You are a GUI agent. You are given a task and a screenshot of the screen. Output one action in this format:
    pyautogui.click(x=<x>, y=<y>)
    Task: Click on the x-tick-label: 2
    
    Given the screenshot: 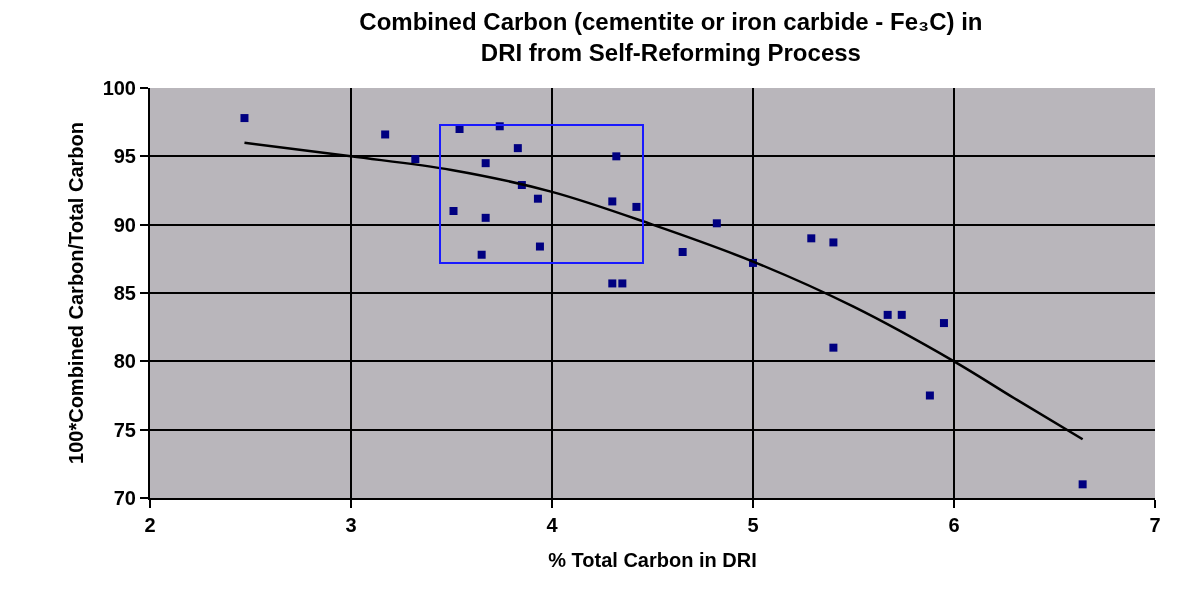 What is the action you would take?
    pyautogui.click(x=150, y=525)
    